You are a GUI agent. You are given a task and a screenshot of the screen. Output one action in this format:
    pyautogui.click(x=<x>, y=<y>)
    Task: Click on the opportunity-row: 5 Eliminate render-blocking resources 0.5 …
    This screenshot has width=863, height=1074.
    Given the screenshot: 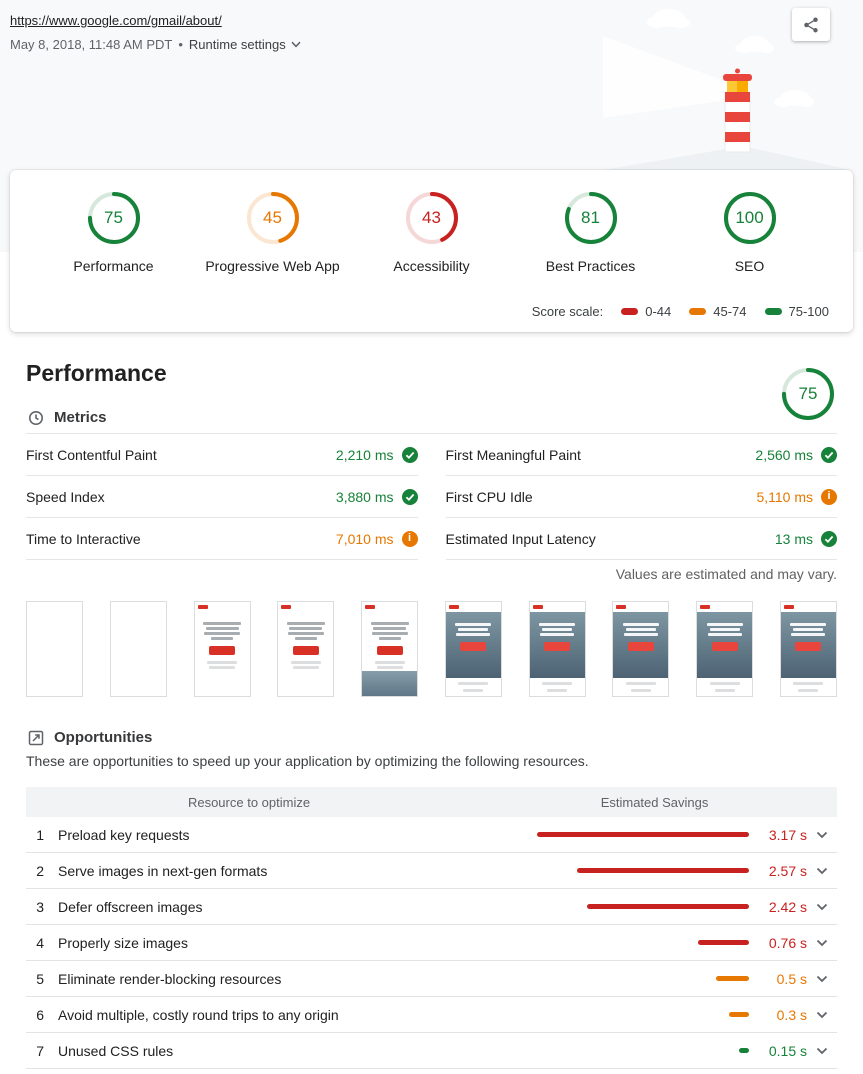 What is the action you would take?
    pyautogui.click(x=431, y=979)
    